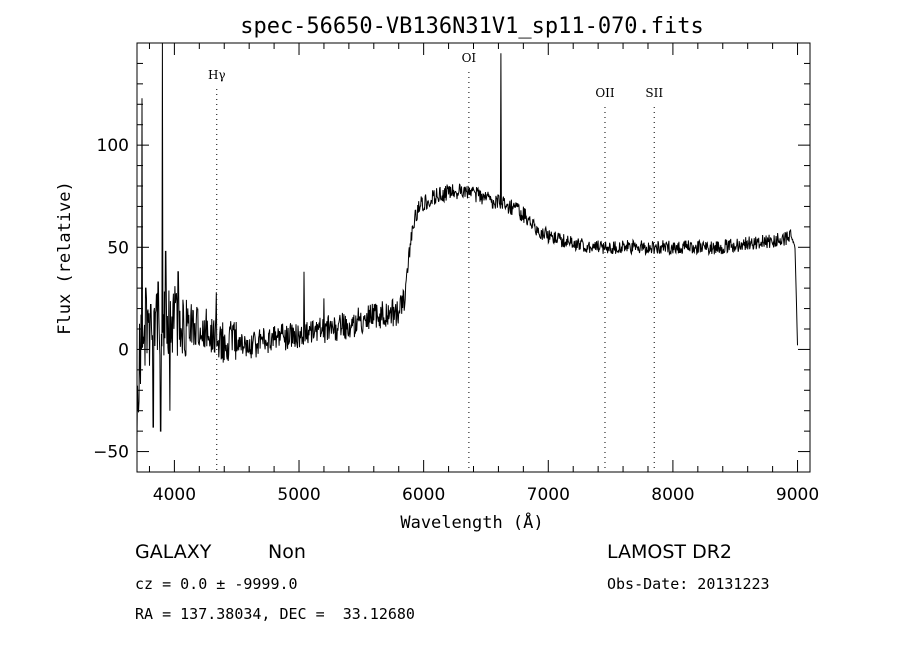  Describe the element at coordinates (605, 93) in the screenshot. I see `emission-line-label: OII` at that location.